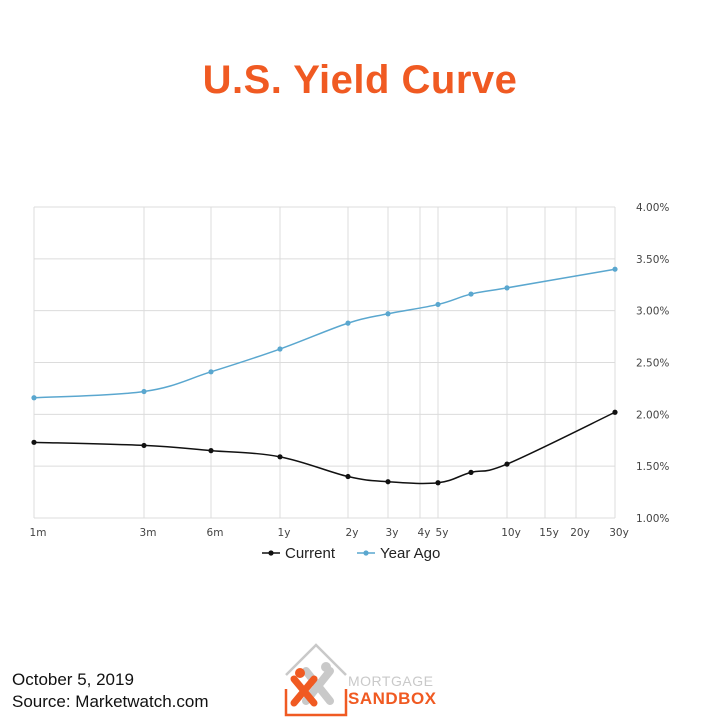 The image size is (720, 720). What do you see at coordinates (424, 533) in the screenshot?
I see `x-tick-label: 4y` at bounding box center [424, 533].